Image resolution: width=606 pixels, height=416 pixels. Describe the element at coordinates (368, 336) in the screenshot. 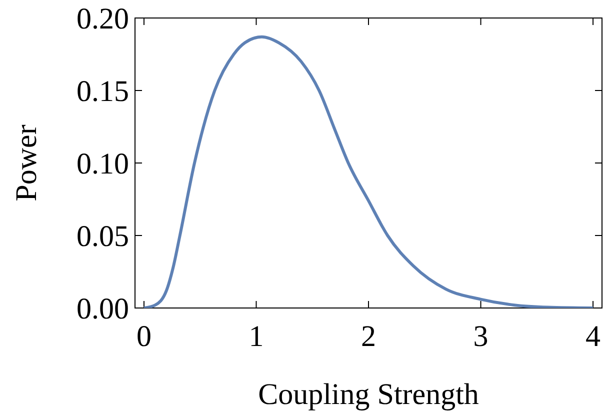

I see `x-tick-label: 2` at that location.